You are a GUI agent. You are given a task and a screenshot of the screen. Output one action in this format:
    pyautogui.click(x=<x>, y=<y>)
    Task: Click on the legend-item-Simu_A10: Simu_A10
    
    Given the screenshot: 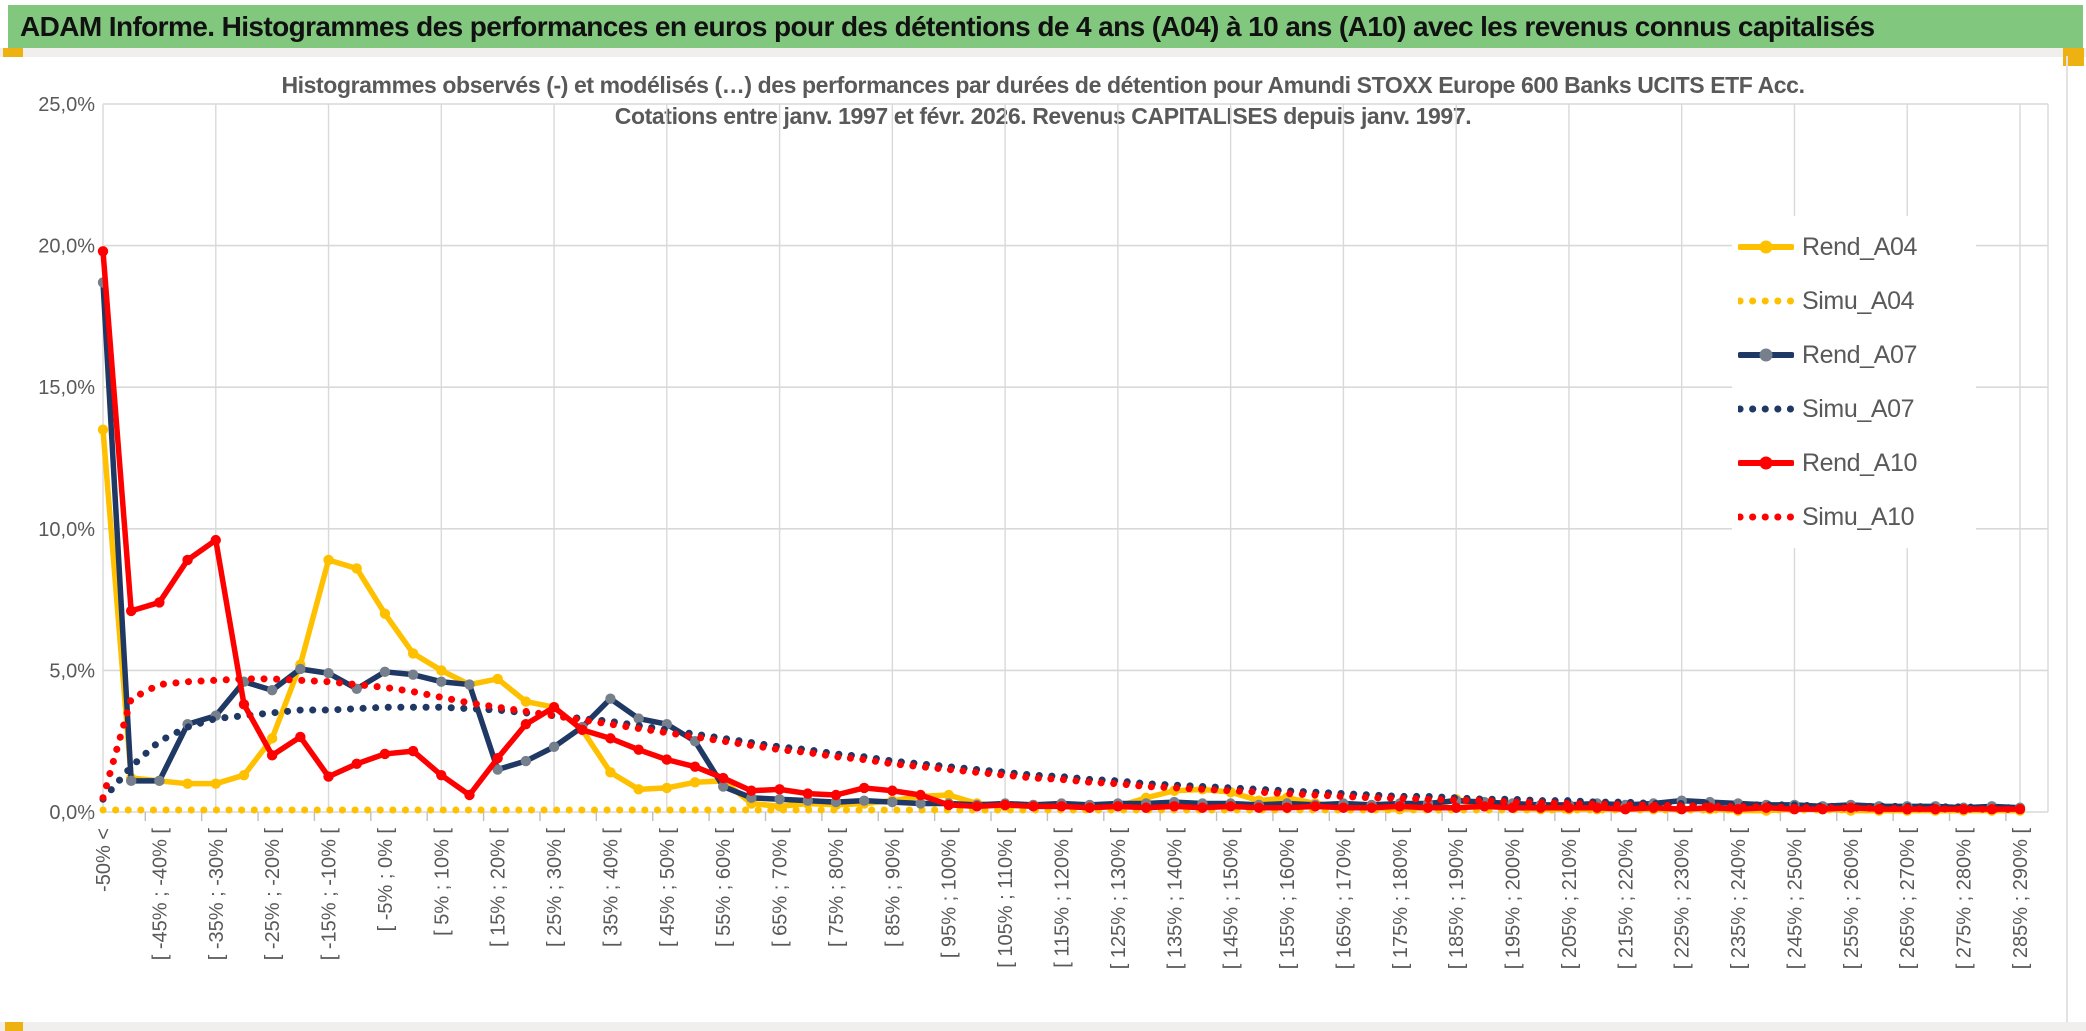 What is the action you would take?
    pyautogui.click(x=1857, y=517)
    